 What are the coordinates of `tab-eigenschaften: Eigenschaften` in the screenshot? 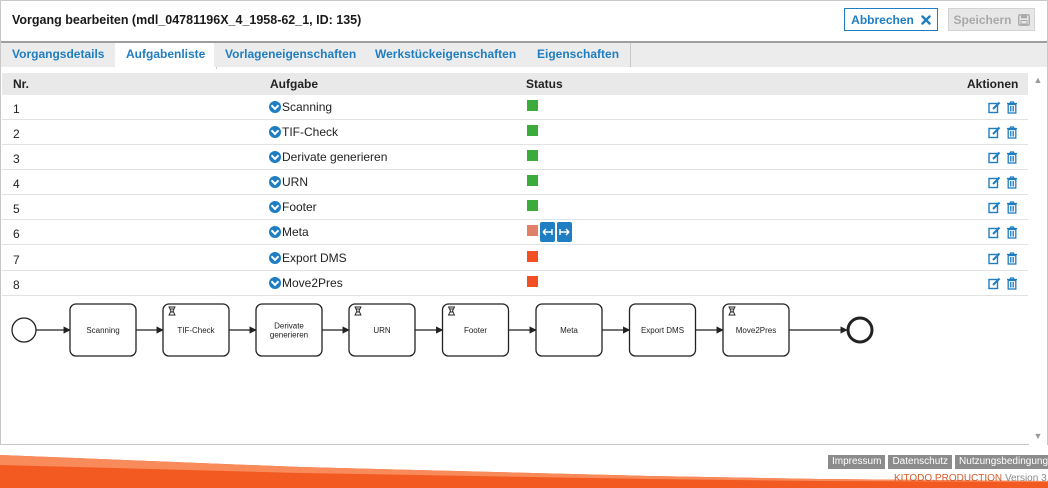 It's located at (579, 55).